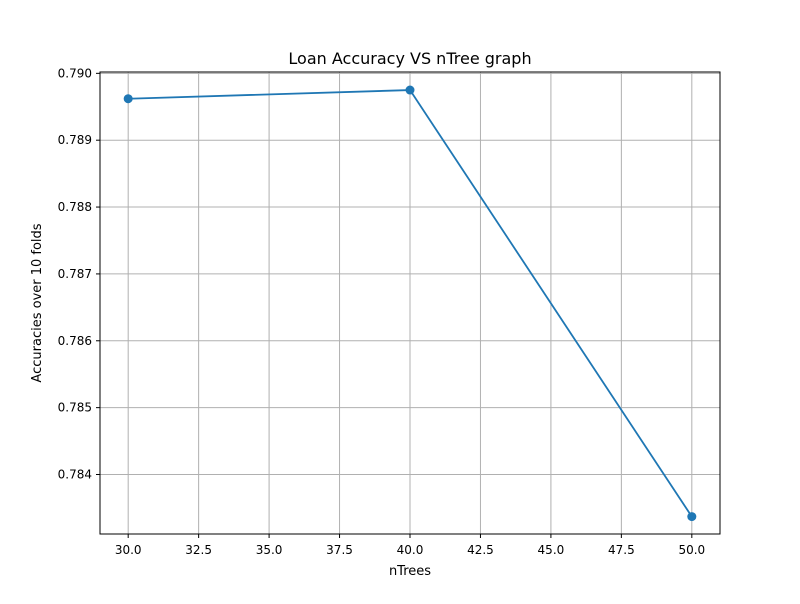 This screenshot has width=800, height=604. I want to click on x-tick-label: 35.0, so click(269, 550).